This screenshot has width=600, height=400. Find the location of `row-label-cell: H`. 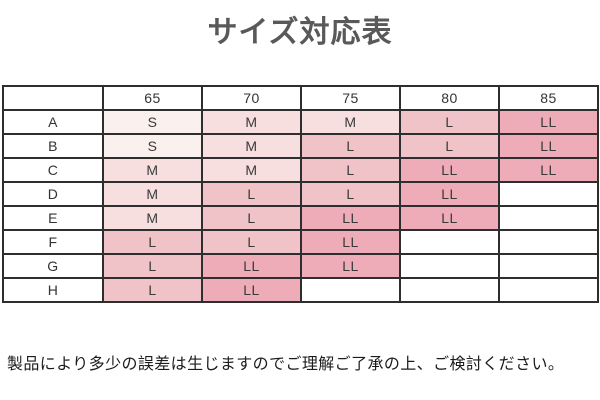

row-label-cell: H is located at coordinates (53, 290).